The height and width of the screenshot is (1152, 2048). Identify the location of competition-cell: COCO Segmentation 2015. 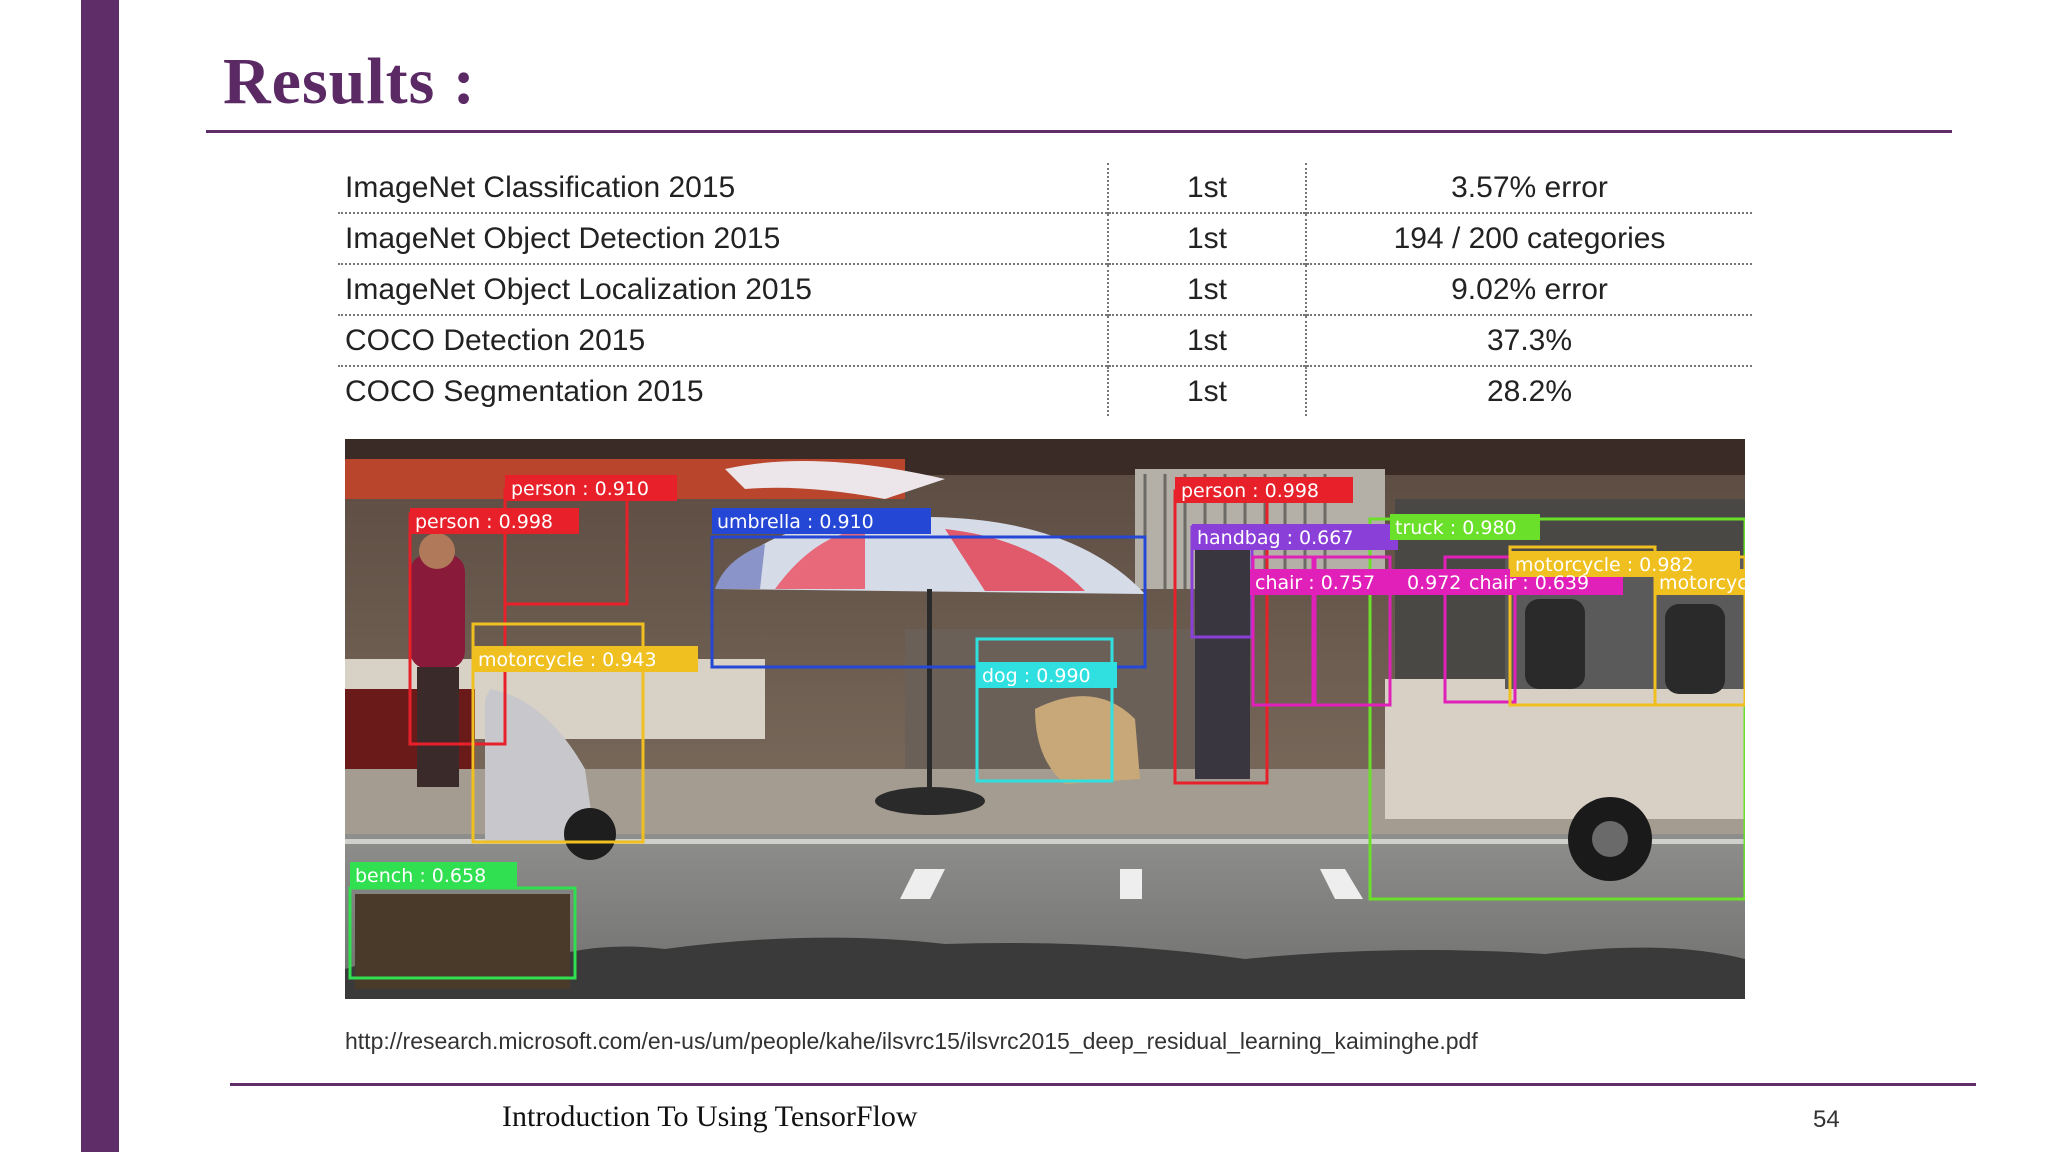
(723, 390).